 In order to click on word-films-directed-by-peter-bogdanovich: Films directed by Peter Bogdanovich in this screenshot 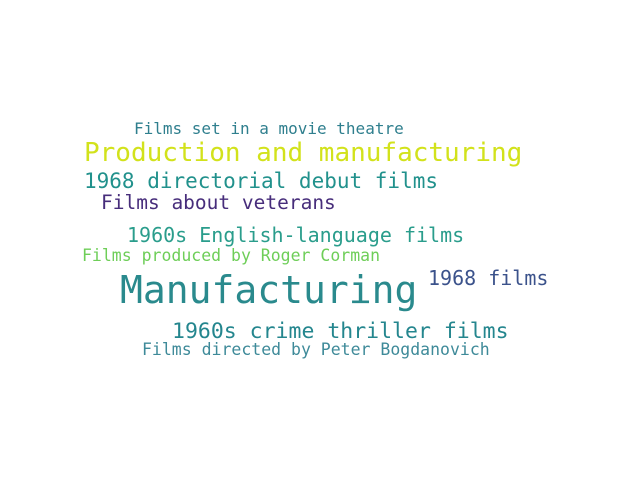, I will do `click(316, 349)`.